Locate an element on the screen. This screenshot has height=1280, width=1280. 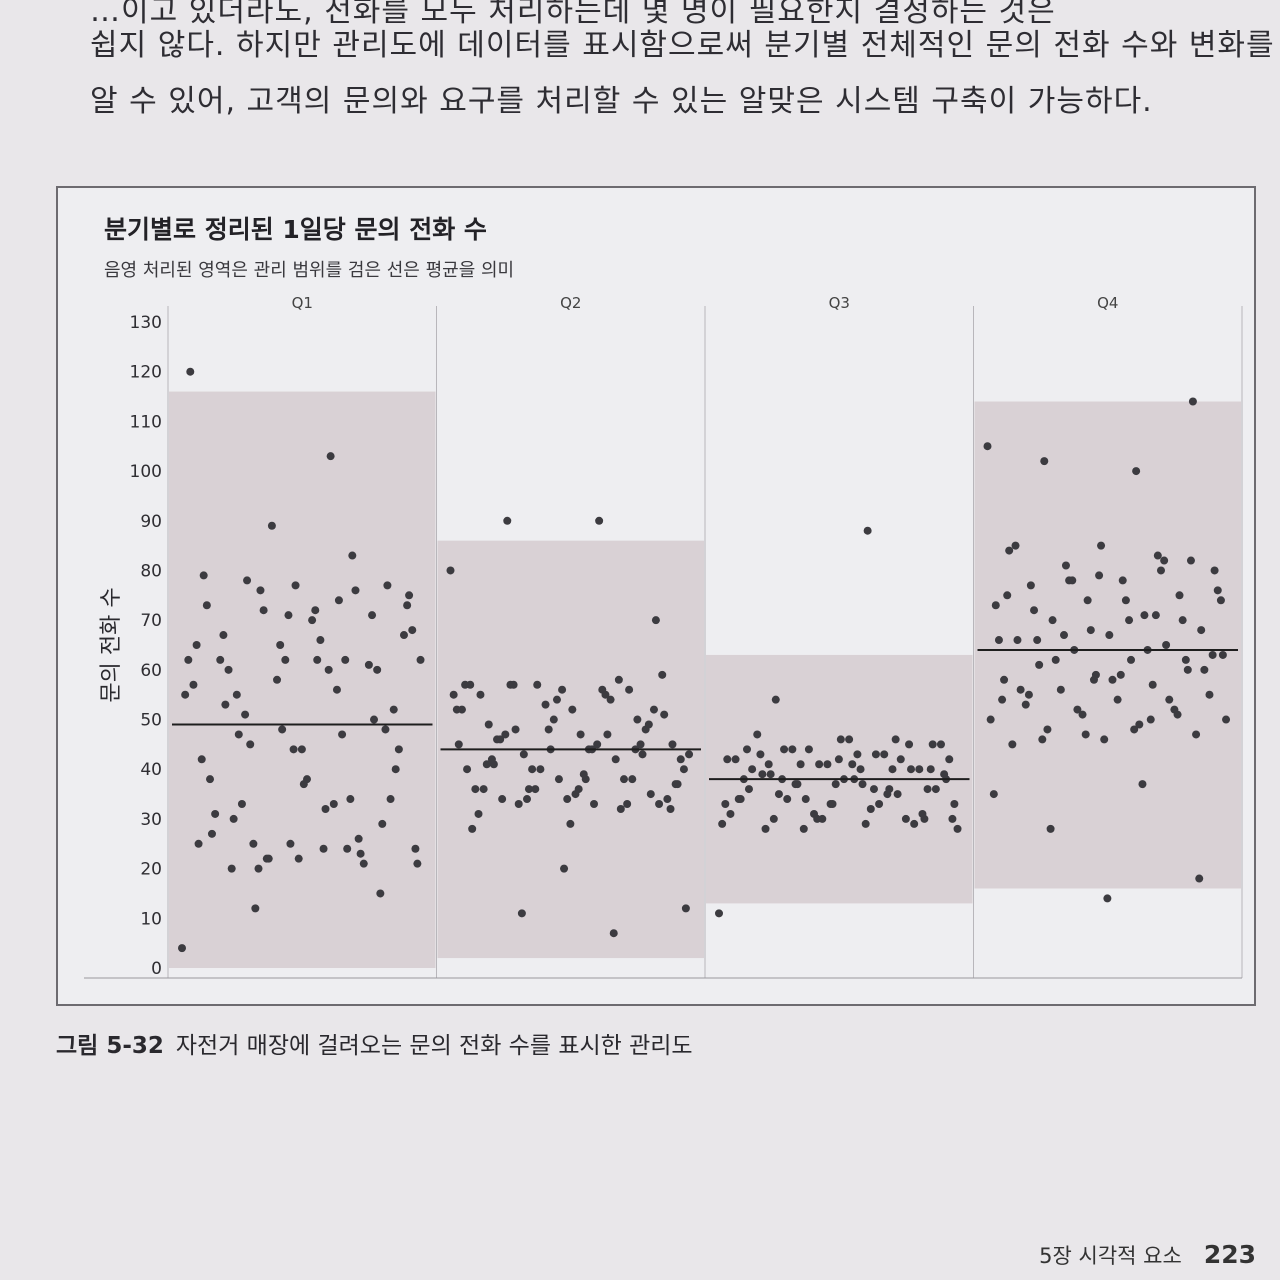
y-axis-label: 문의 전화 수 is located at coordinates (111, 644).